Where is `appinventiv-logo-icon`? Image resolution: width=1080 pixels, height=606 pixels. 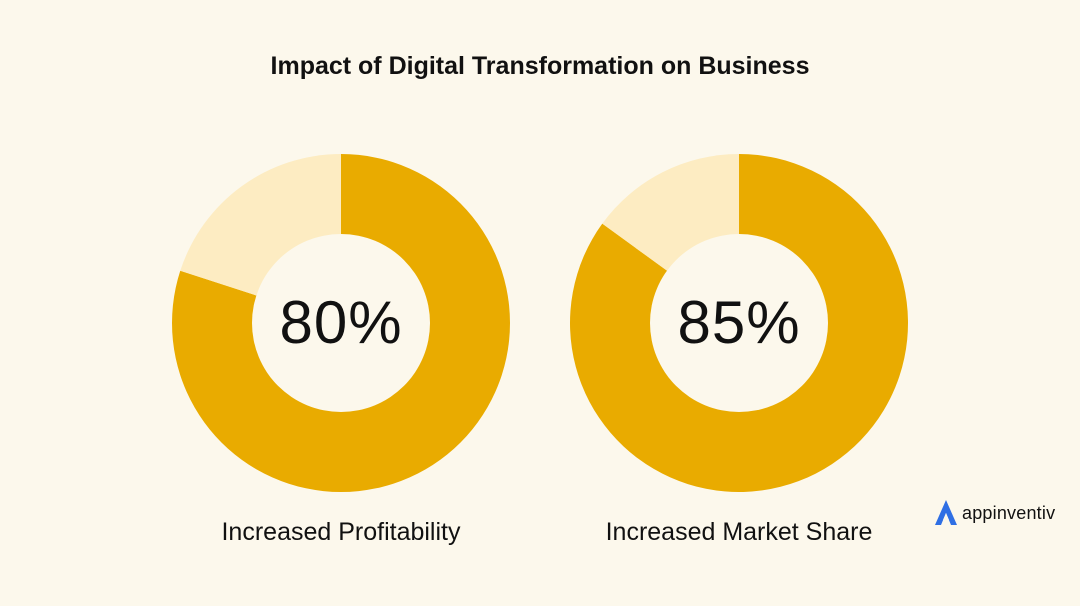 appinventiv-logo-icon is located at coordinates (946, 512).